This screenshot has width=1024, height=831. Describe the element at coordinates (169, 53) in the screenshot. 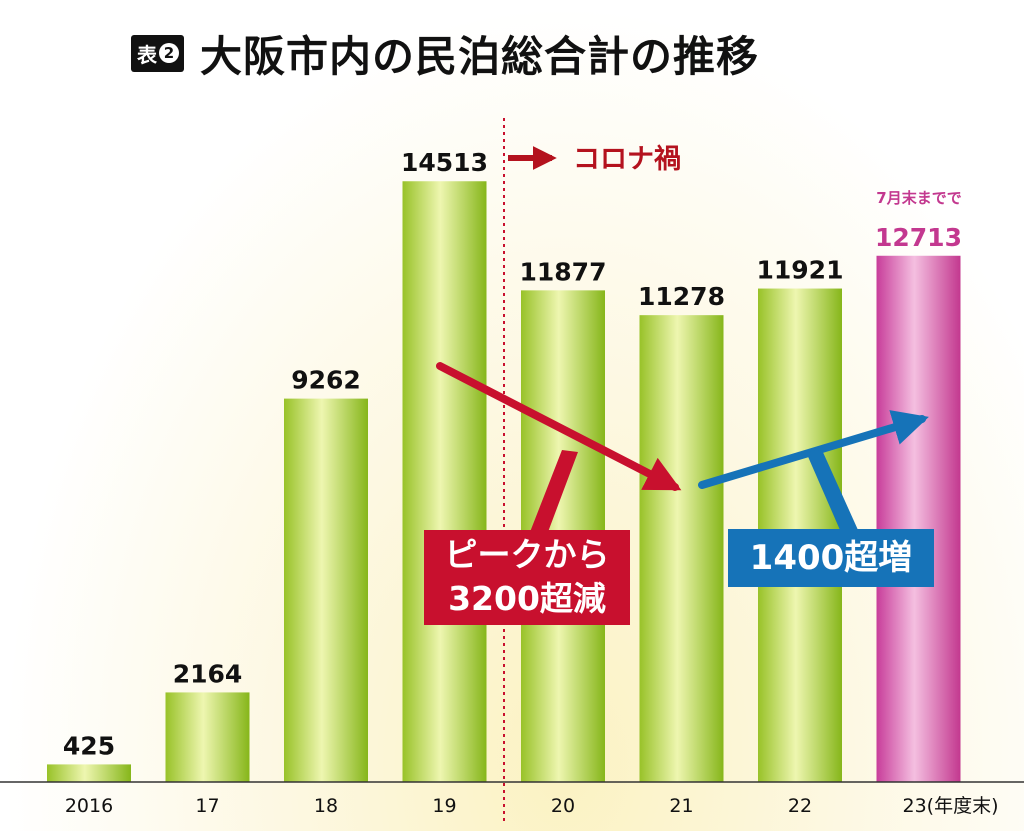

I see `badge-number: 2` at that location.